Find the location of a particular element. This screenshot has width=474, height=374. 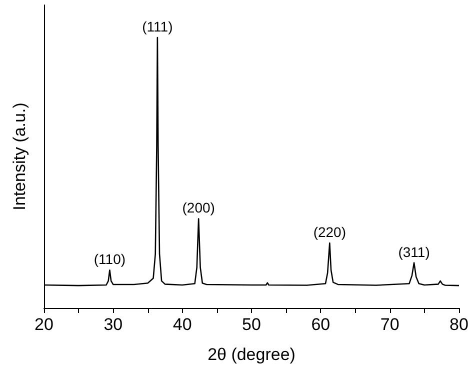

annotation: (200) is located at coordinates (198, 208).